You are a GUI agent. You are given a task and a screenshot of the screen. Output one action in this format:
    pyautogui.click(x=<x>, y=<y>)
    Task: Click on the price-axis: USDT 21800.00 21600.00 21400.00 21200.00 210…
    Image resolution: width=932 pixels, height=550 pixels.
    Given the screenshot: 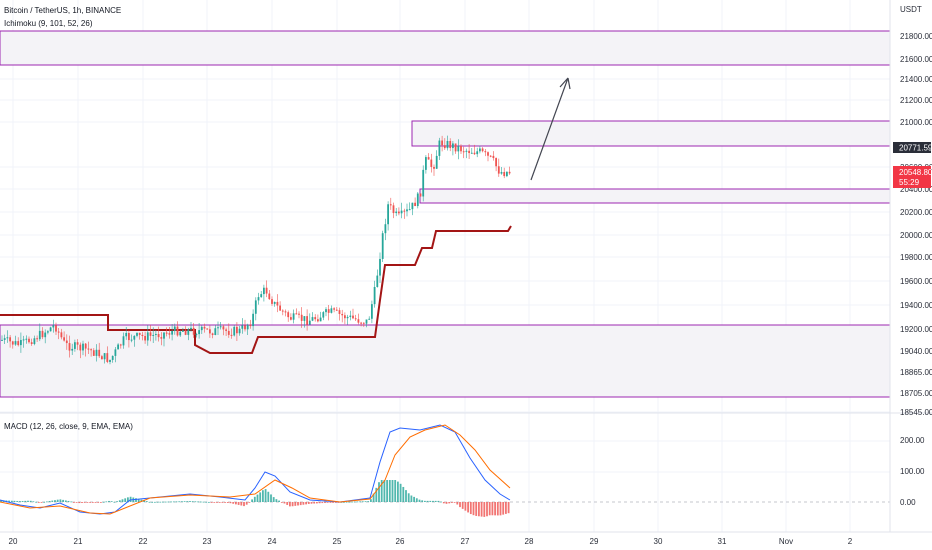 What is the action you would take?
    pyautogui.click(x=910, y=266)
    